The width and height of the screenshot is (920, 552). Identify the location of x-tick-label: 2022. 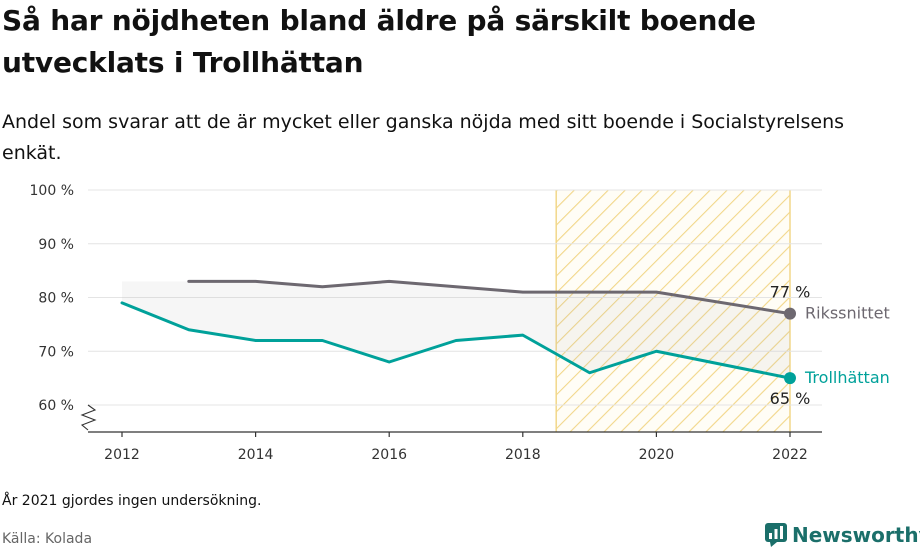
(790, 455).